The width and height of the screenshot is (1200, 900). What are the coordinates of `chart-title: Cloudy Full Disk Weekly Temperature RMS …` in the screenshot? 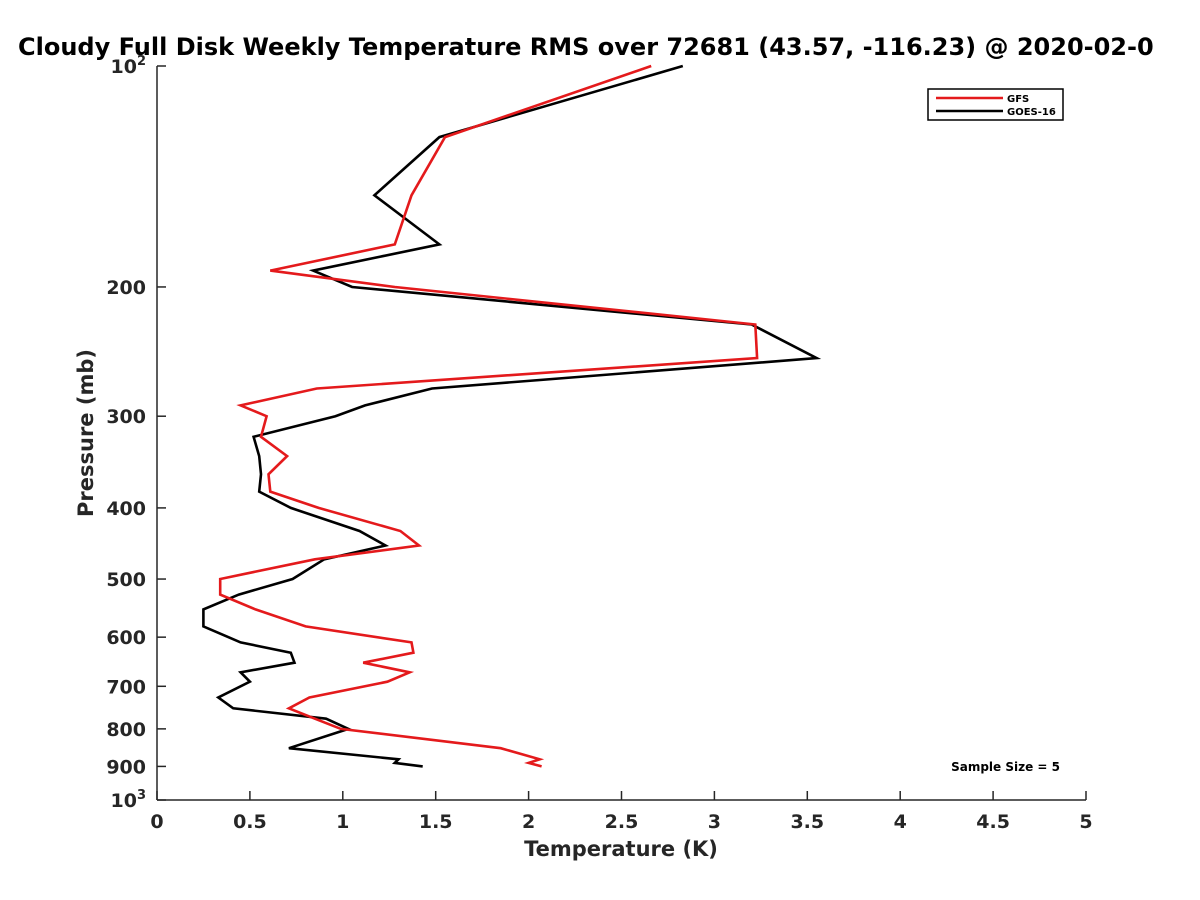 It's located at (586, 47).